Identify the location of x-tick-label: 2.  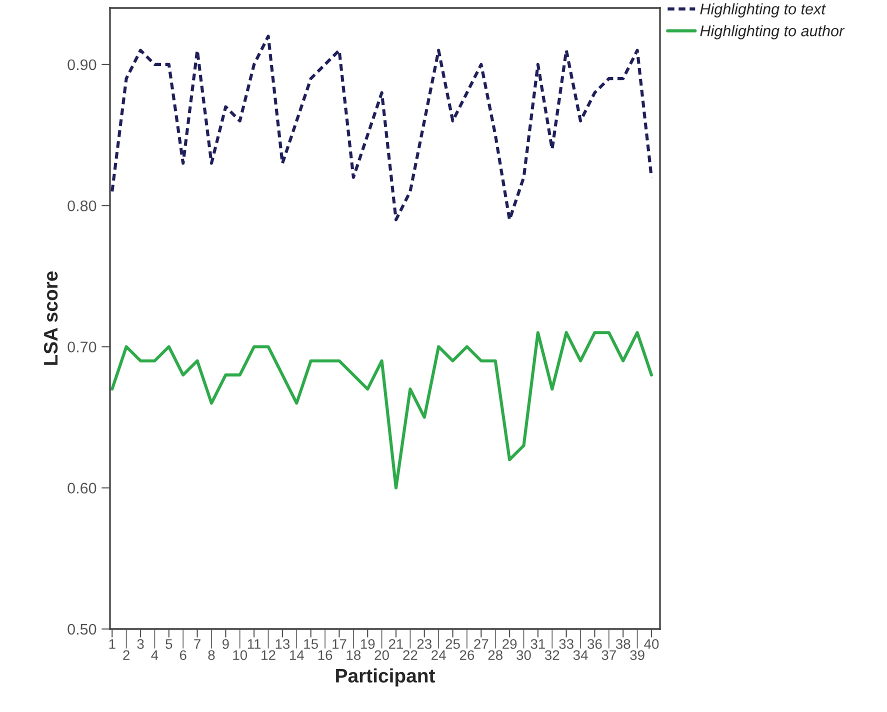
(126, 655).